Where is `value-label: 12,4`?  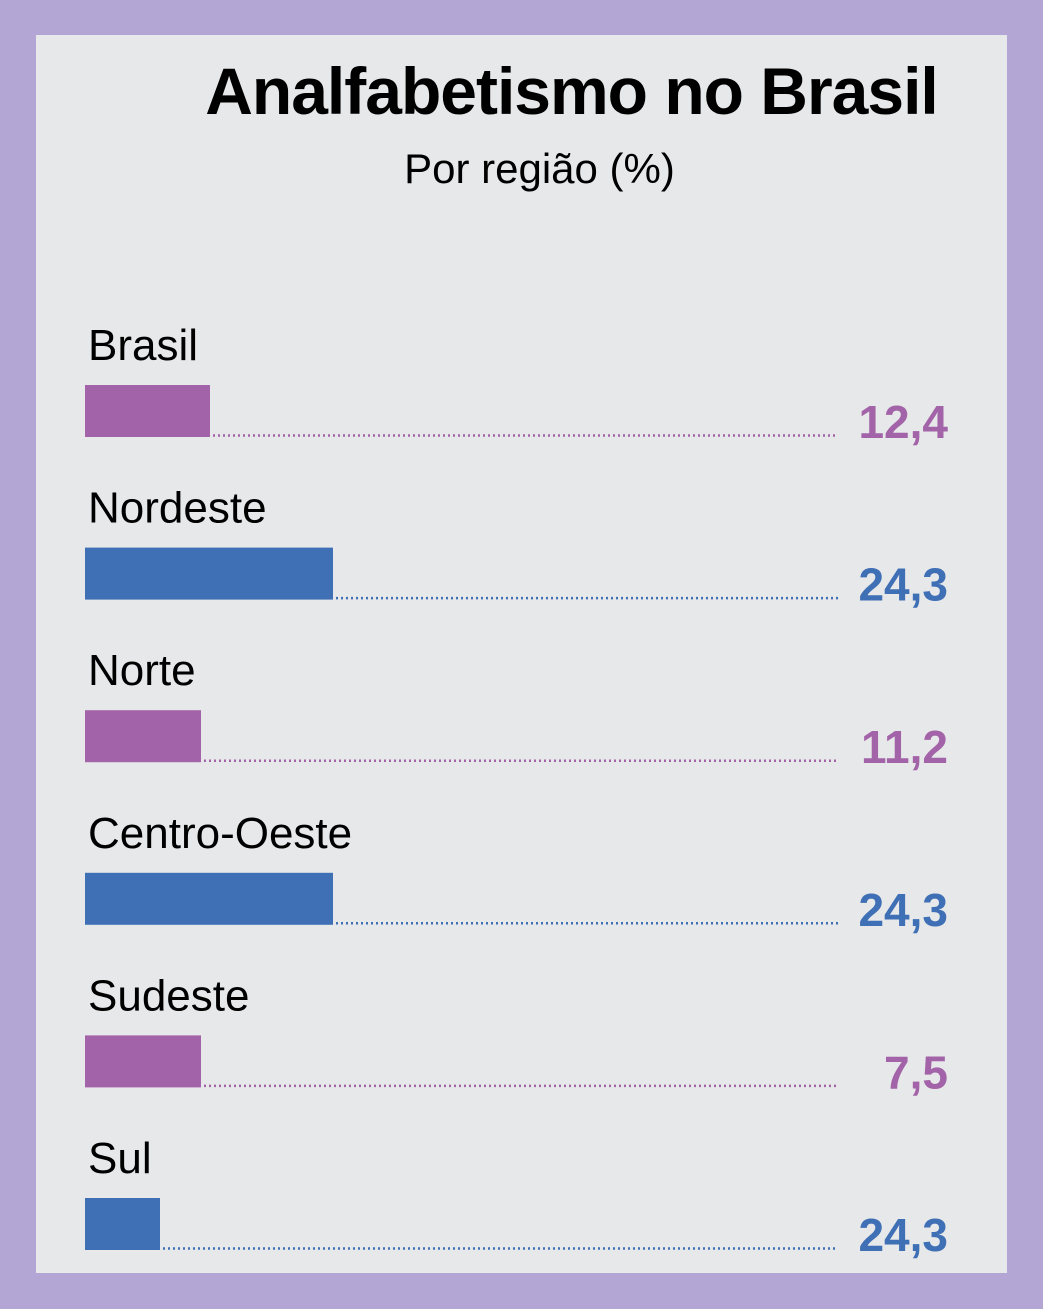 value-label: 12,4 is located at coordinates (903, 422).